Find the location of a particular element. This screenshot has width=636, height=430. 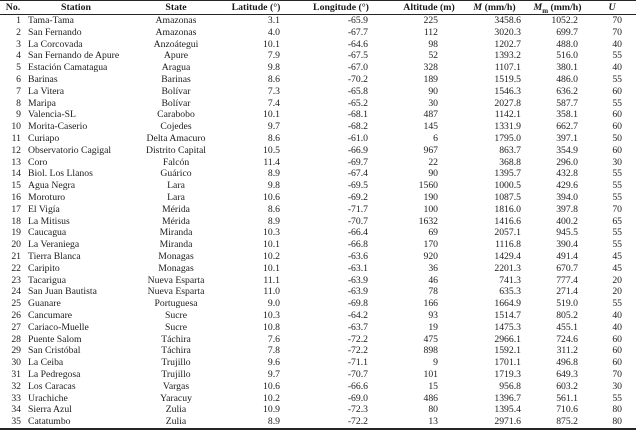

cell-station: La Vitera is located at coordinates (46, 91).